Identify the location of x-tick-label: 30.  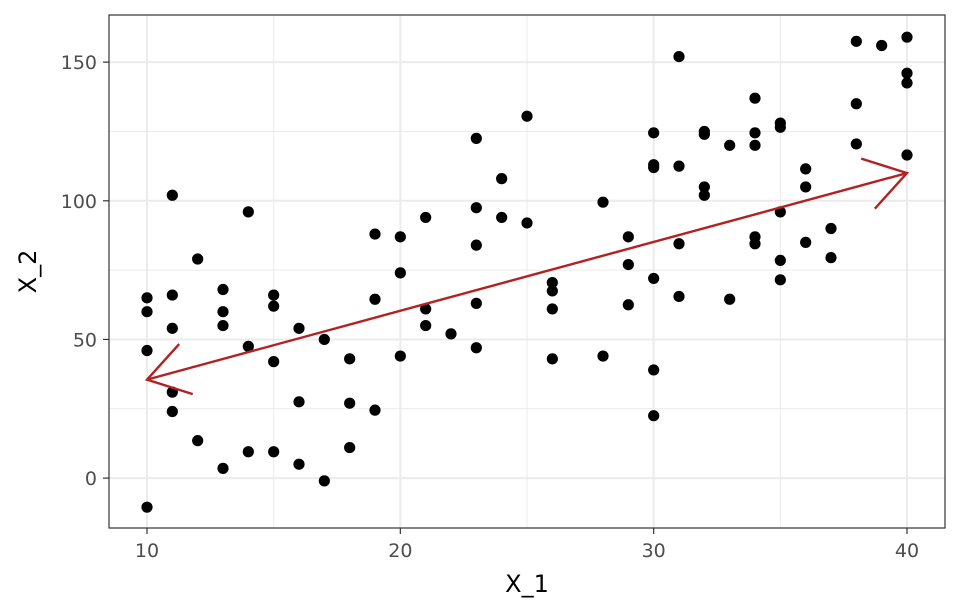
(654, 551).